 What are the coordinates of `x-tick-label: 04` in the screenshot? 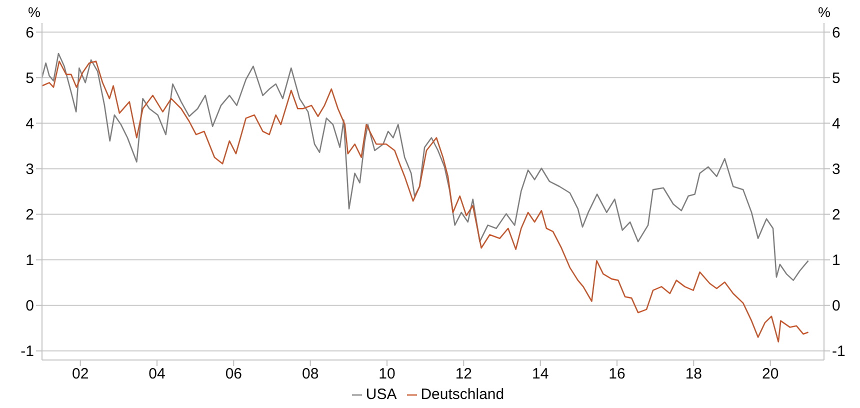 It's located at (157, 374).